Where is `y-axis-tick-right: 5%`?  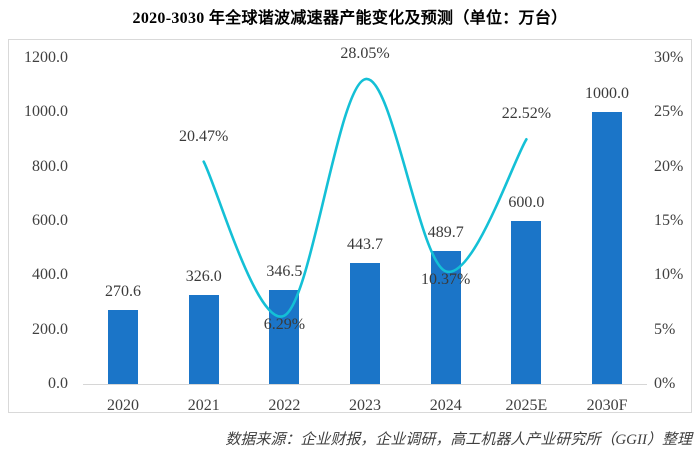
y-axis-tick-right: 5% is located at coordinates (665, 329).